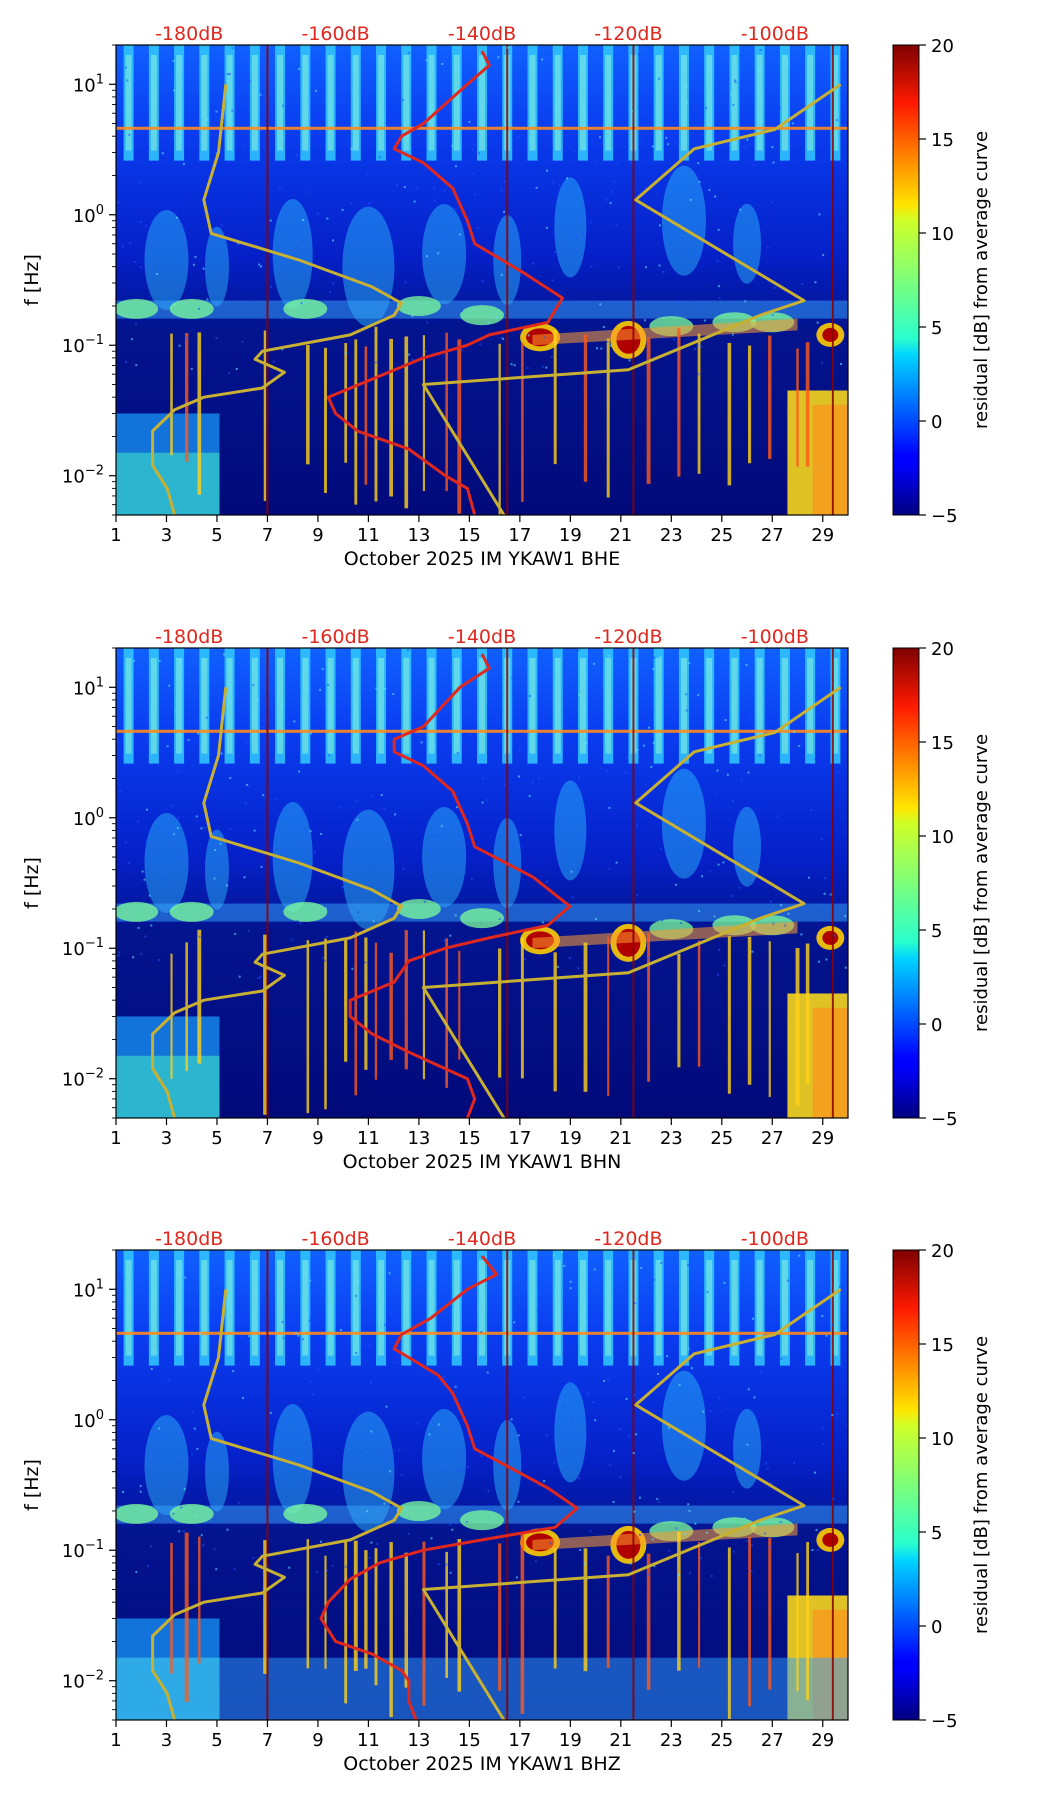 Image resolution: width=1052 pixels, height=1806 pixels. Describe the element at coordinates (83, 345) in the screenshot. I see `y-tick-label: 10⁻¹` at that location.